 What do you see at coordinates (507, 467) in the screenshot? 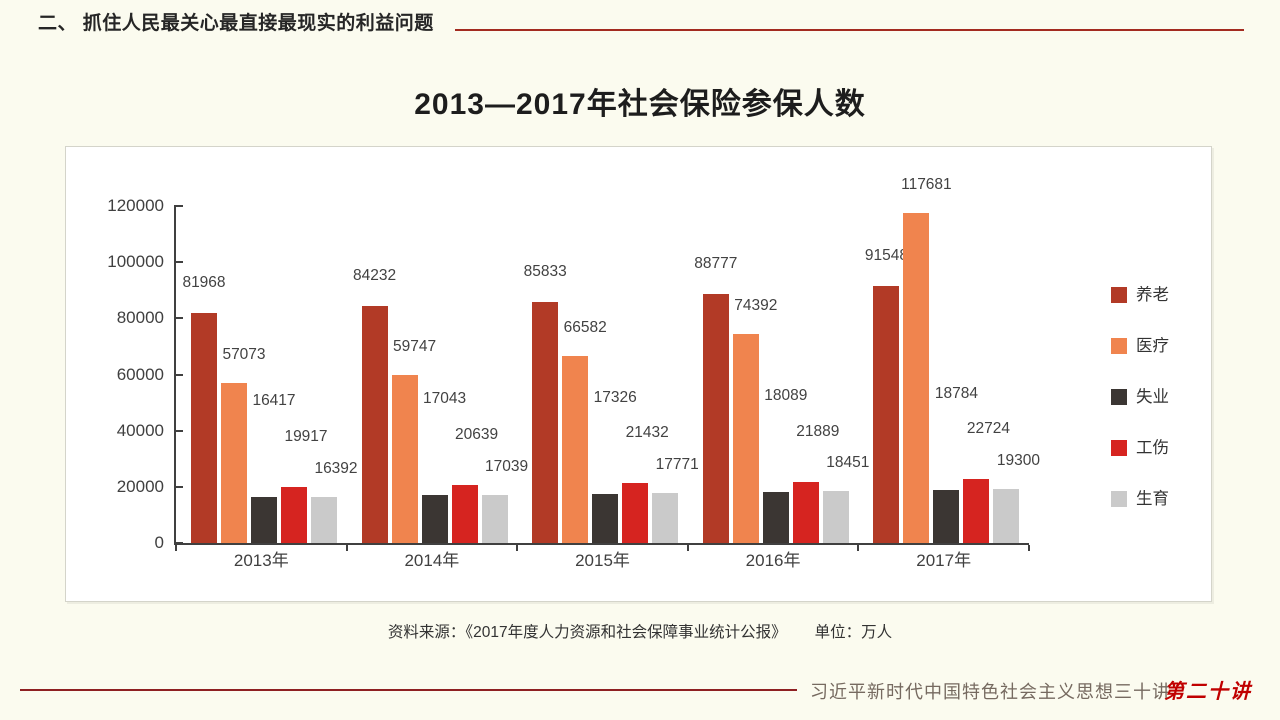
I see `bar-value-label: 17039` at bounding box center [507, 467].